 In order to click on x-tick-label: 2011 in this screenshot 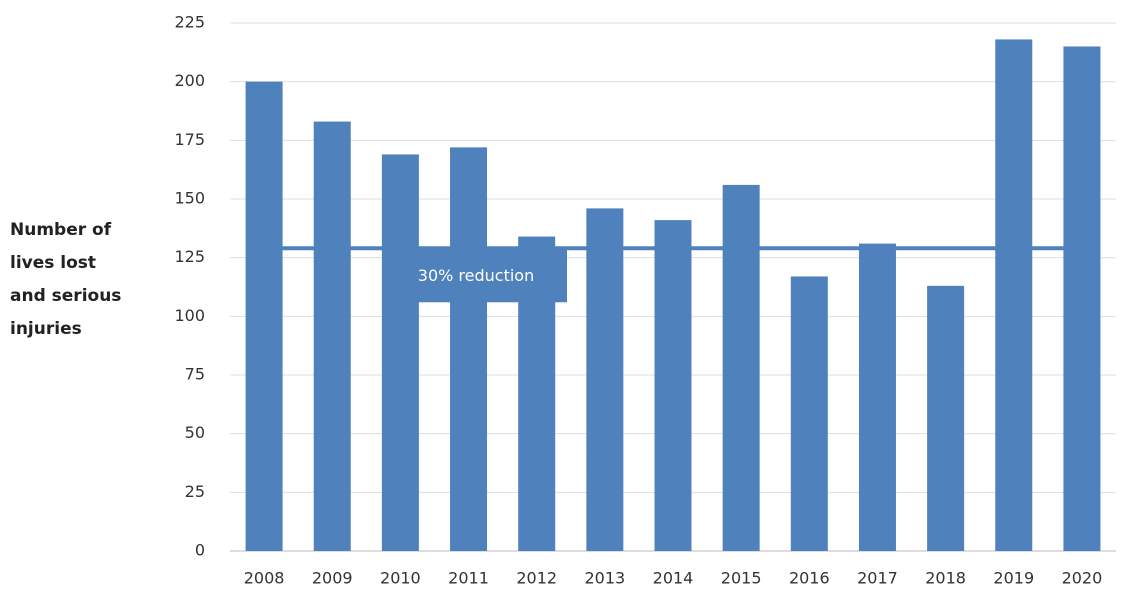, I will do `click(468, 578)`.